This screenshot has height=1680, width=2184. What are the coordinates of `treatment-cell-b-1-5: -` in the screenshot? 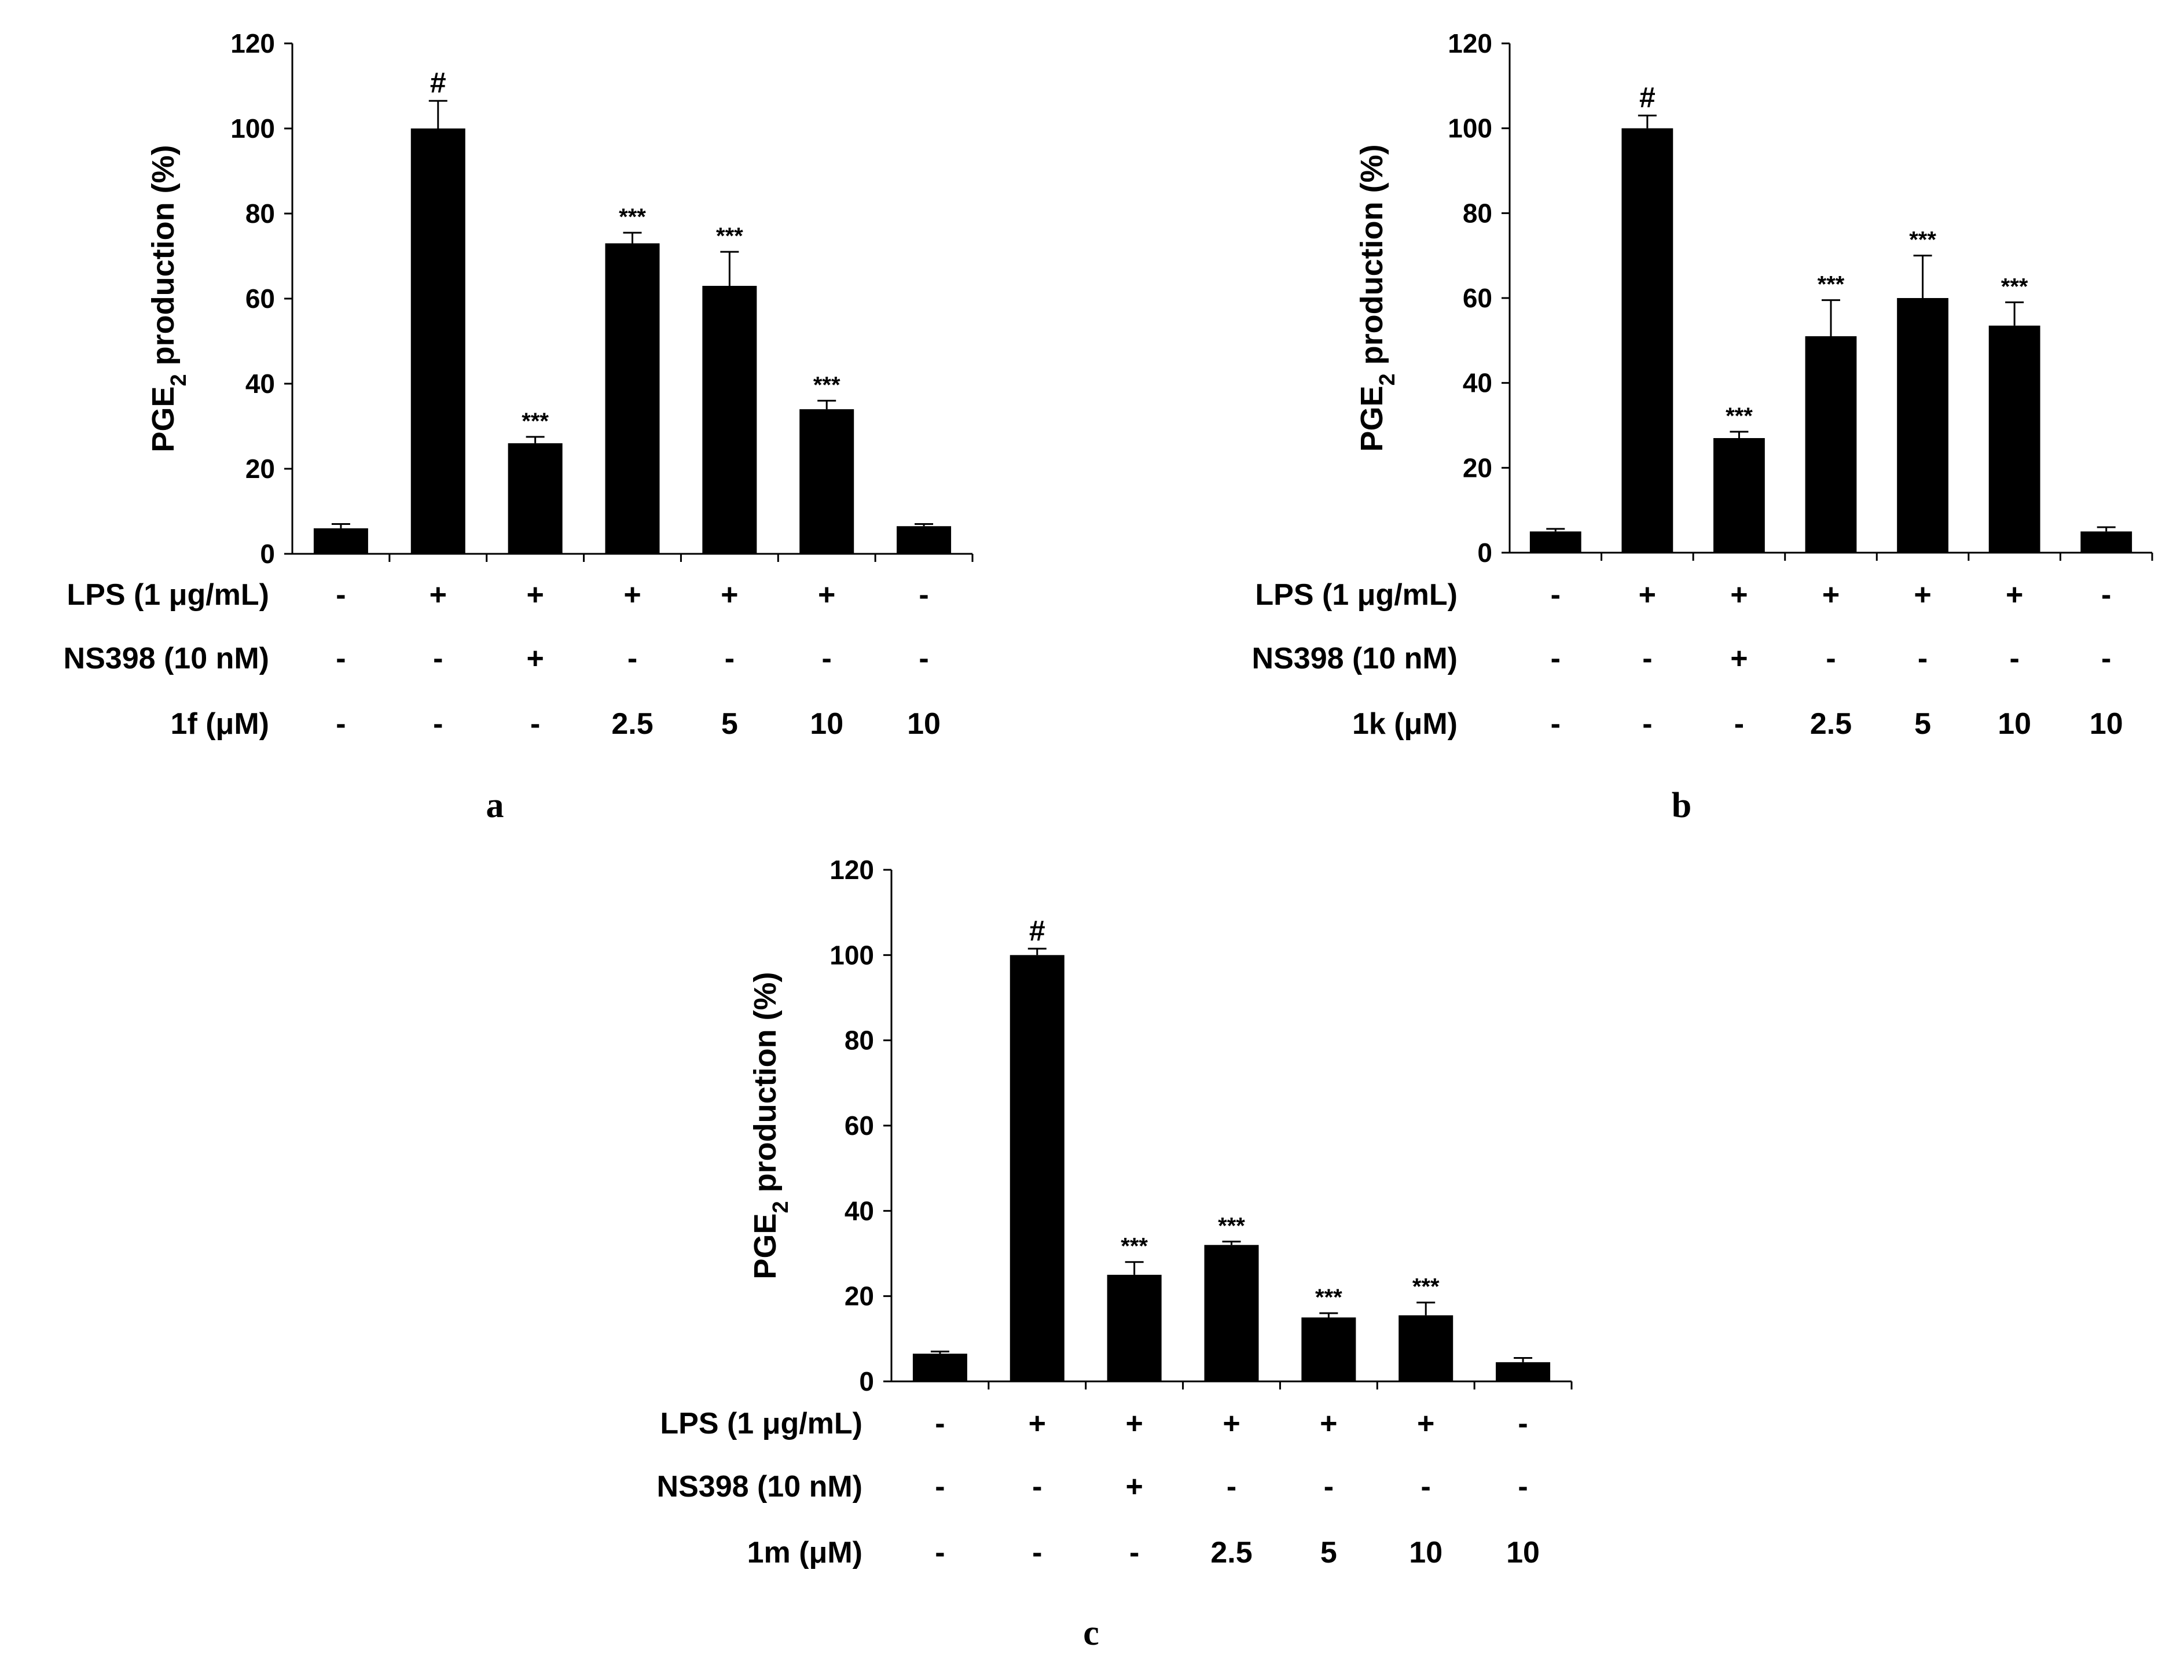 It's located at (2014, 658).